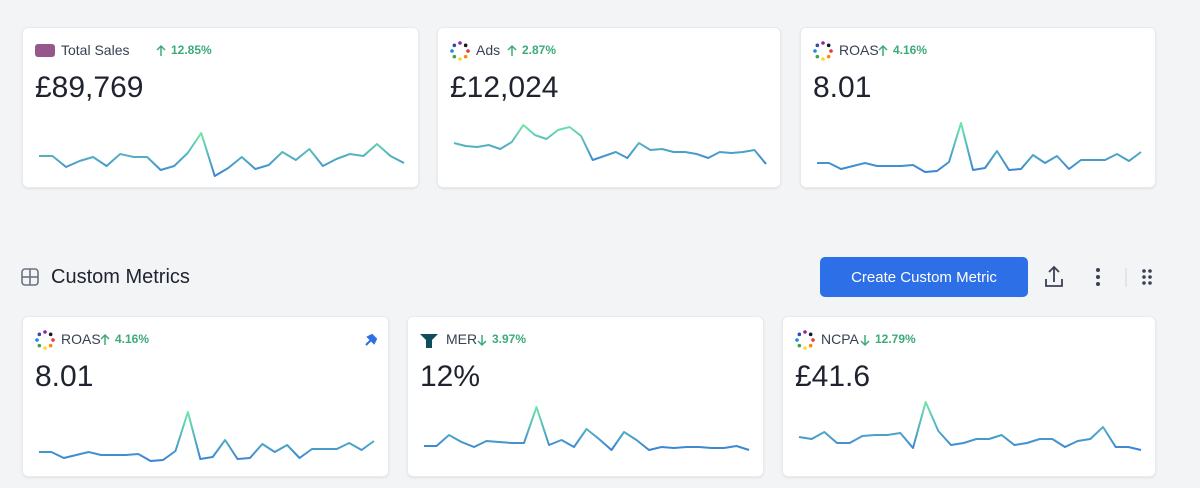 The height and width of the screenshot is (488, 1200). I want to click on upload-icon, so click(1054, 276).